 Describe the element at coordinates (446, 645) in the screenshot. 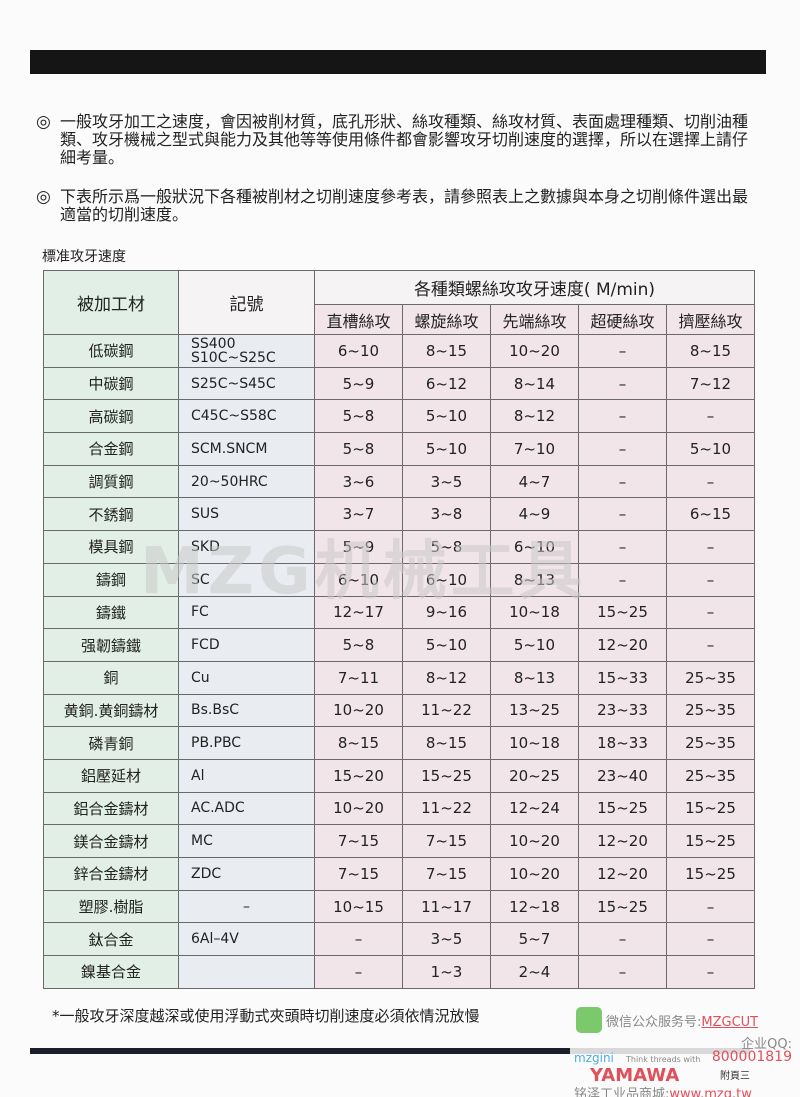

I see `speed-cell: 5~10` at that location.